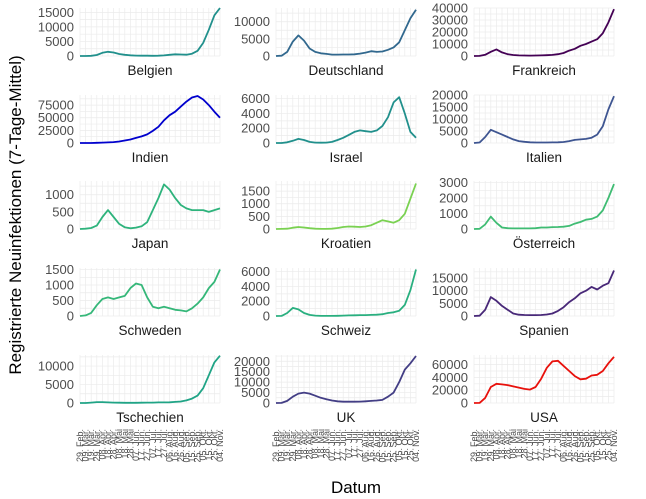 The image size is (646, 499). I want to click on series-line-frankreich, so click(544, 32).